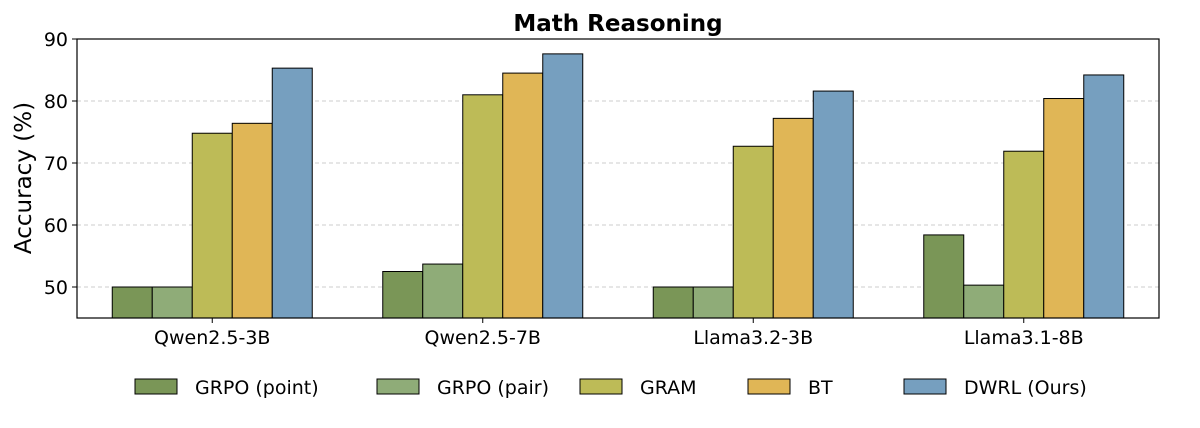  Describe the element at coordinates (1025, 388) in the screenshot. I see `legend-label: DWRL (Ours)` at that location.